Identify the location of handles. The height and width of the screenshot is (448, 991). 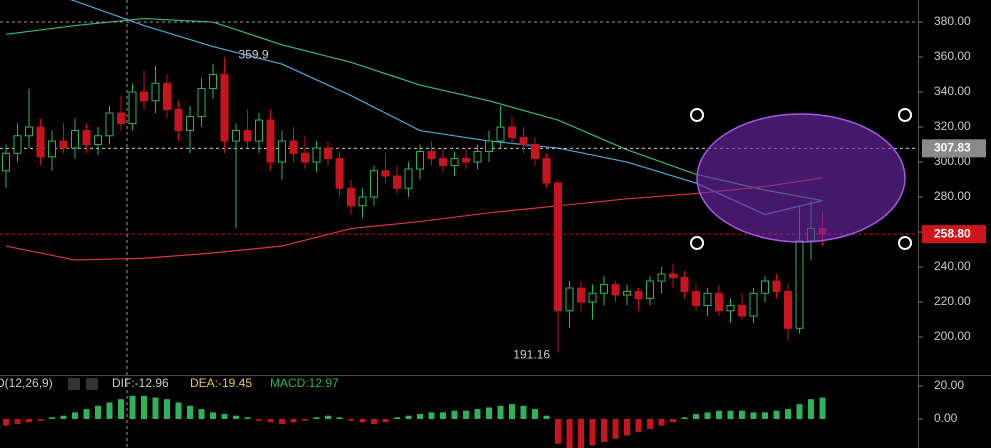
(801, 179).